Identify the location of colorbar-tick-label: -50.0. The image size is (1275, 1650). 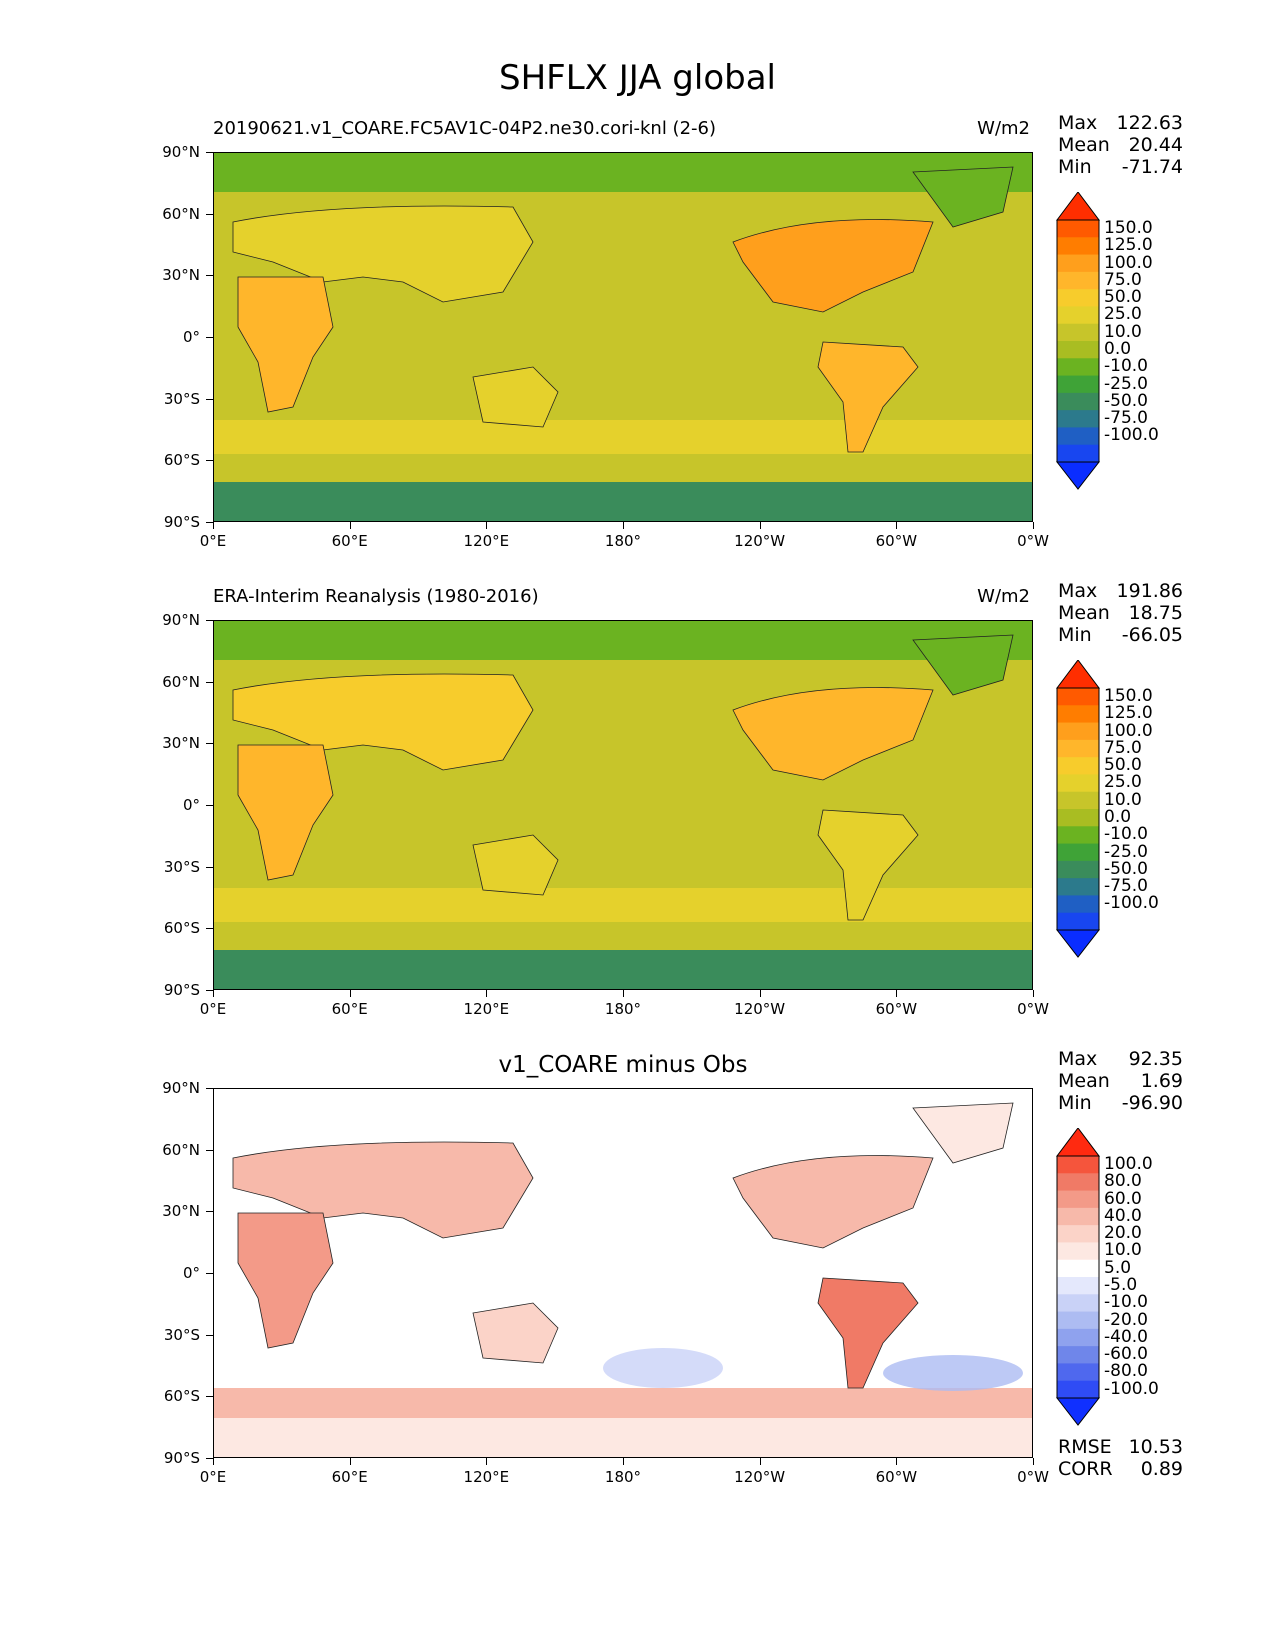
(1126, 400).